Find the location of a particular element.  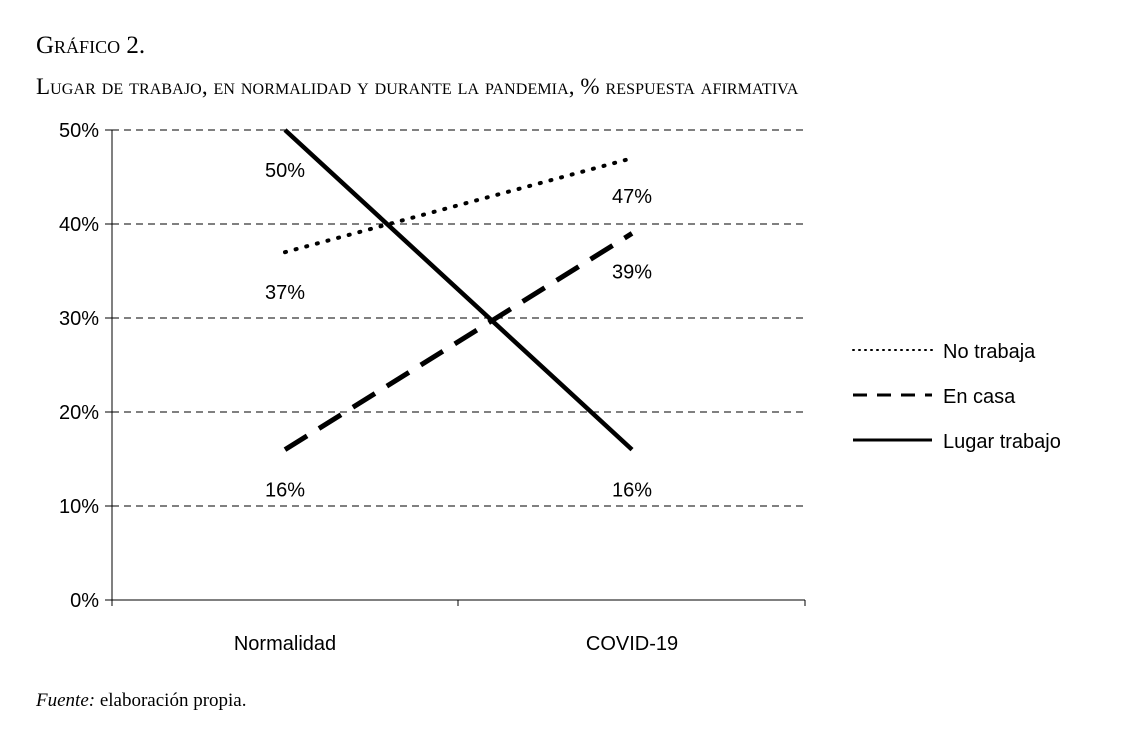

figure-label: Gráfico 2. is located at coordinates (91, 45).